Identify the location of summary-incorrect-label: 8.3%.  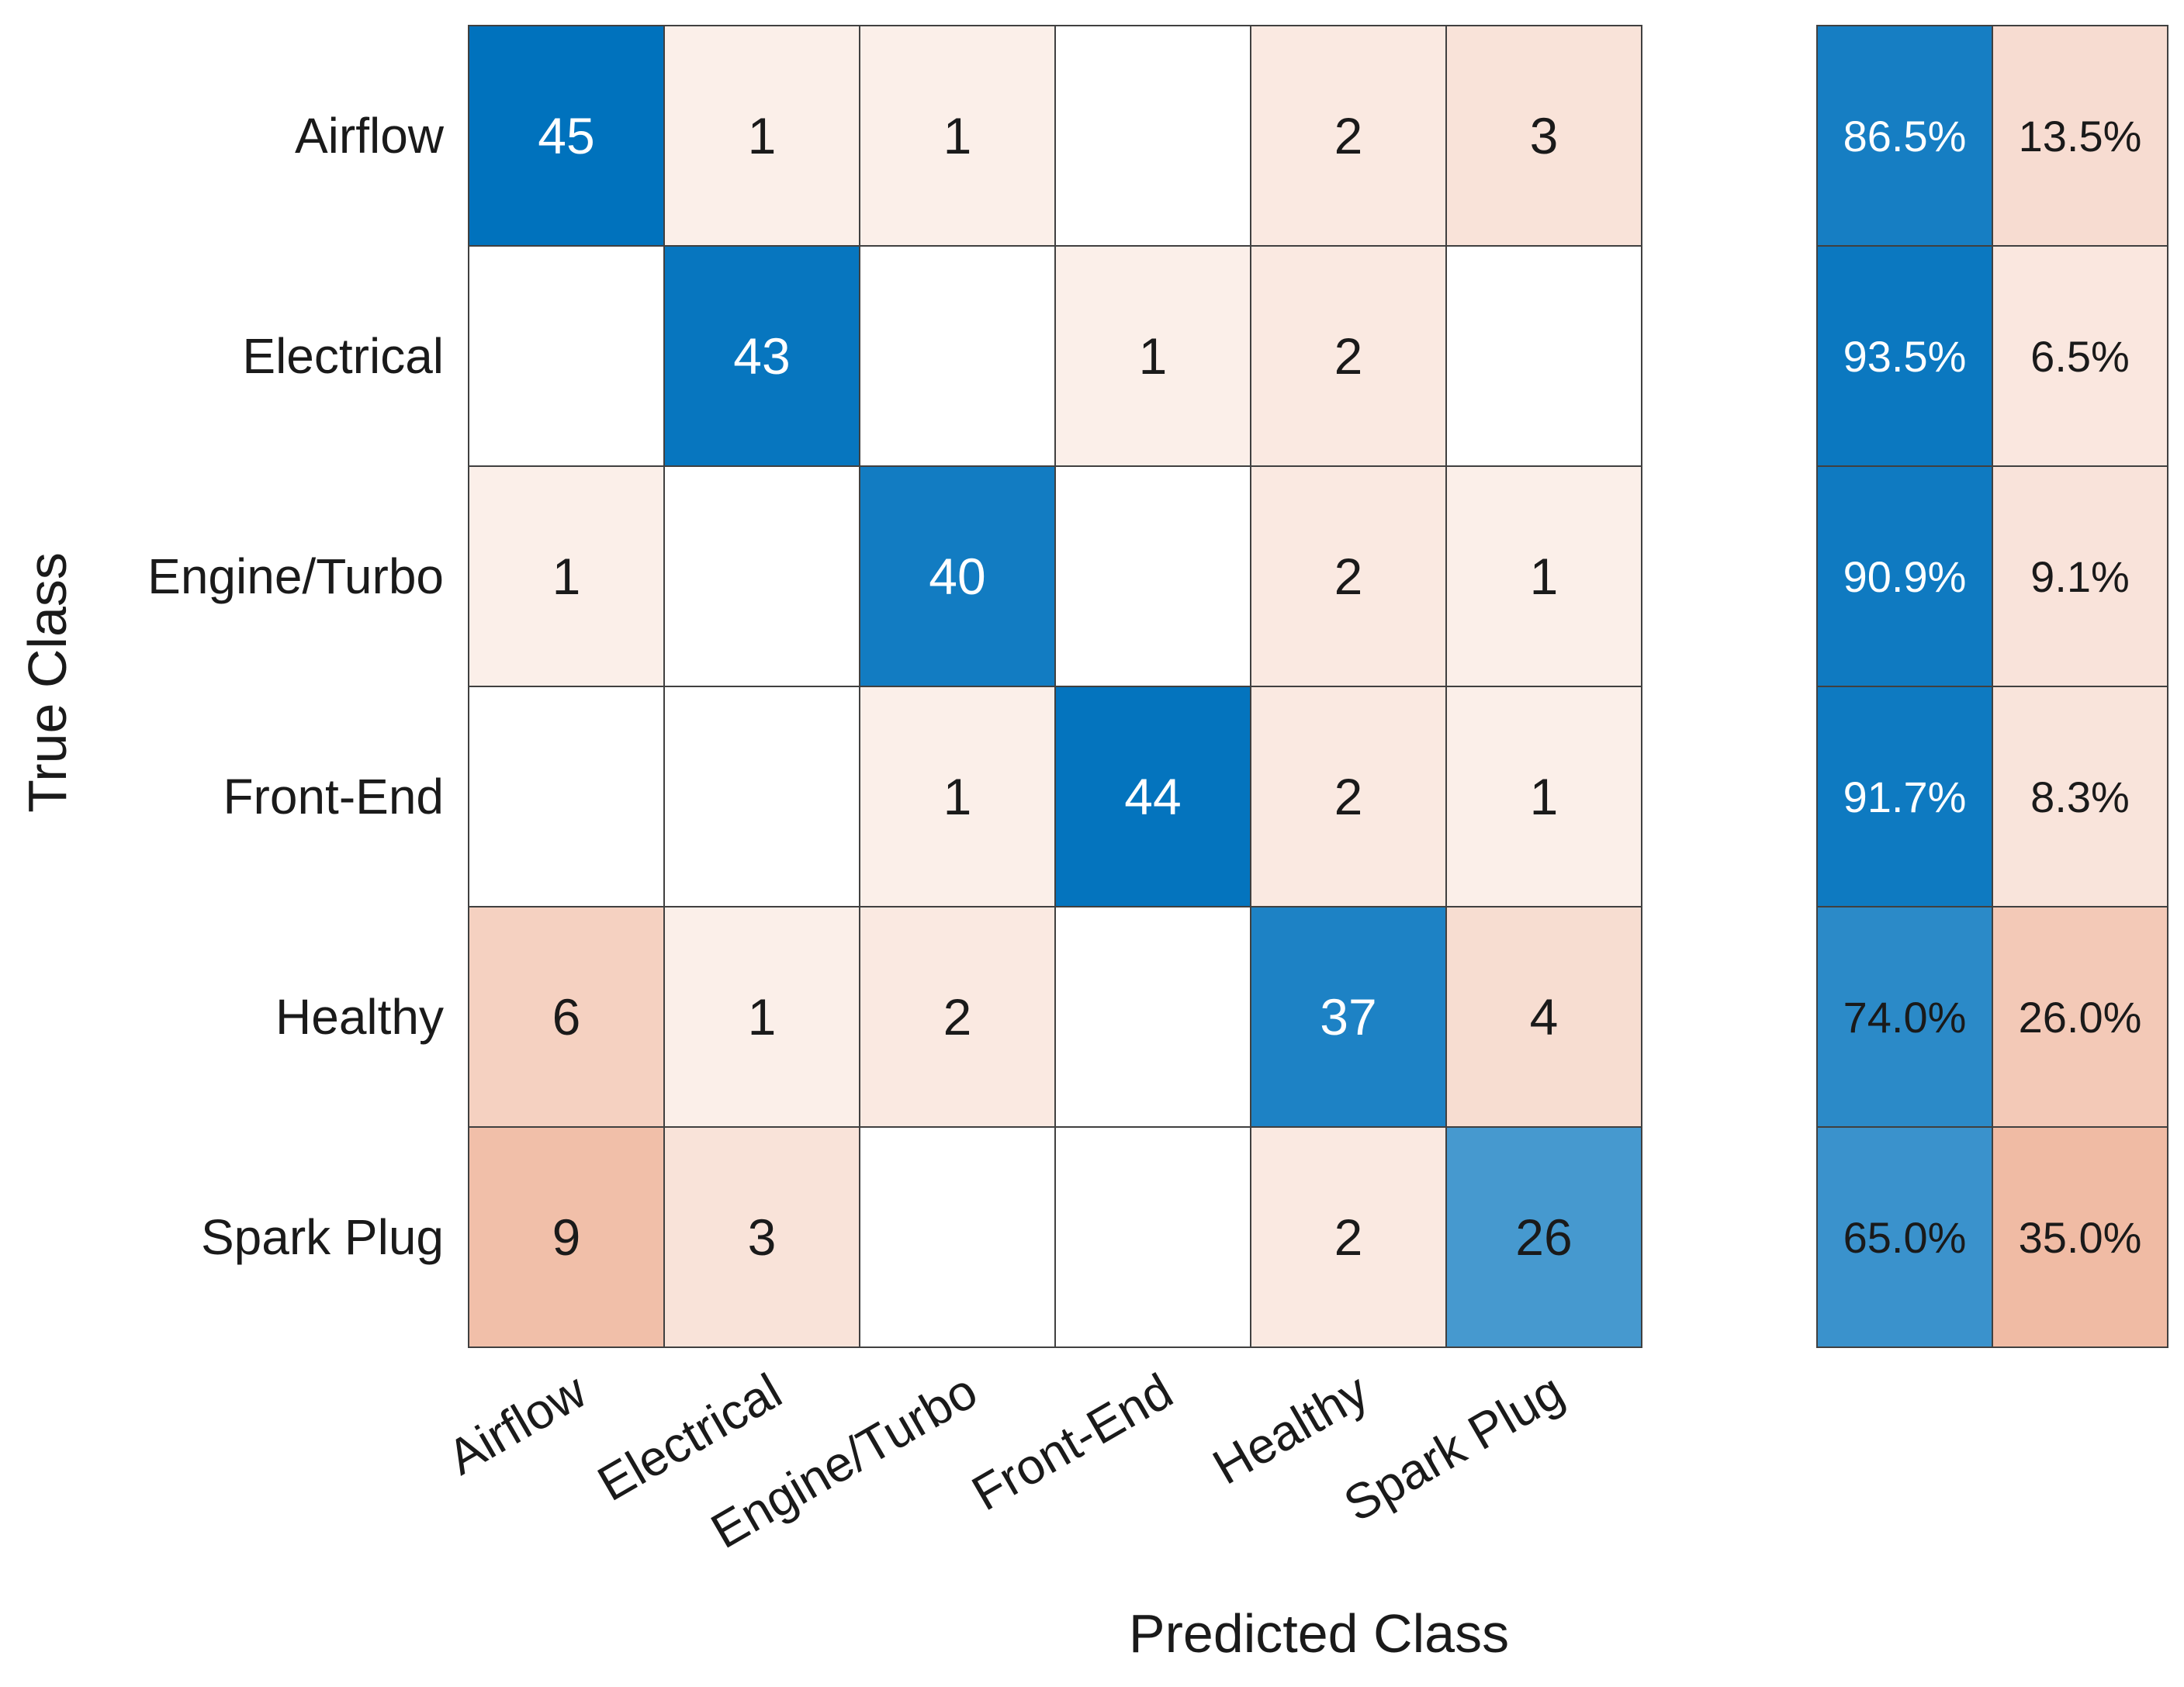
(2080, 797).